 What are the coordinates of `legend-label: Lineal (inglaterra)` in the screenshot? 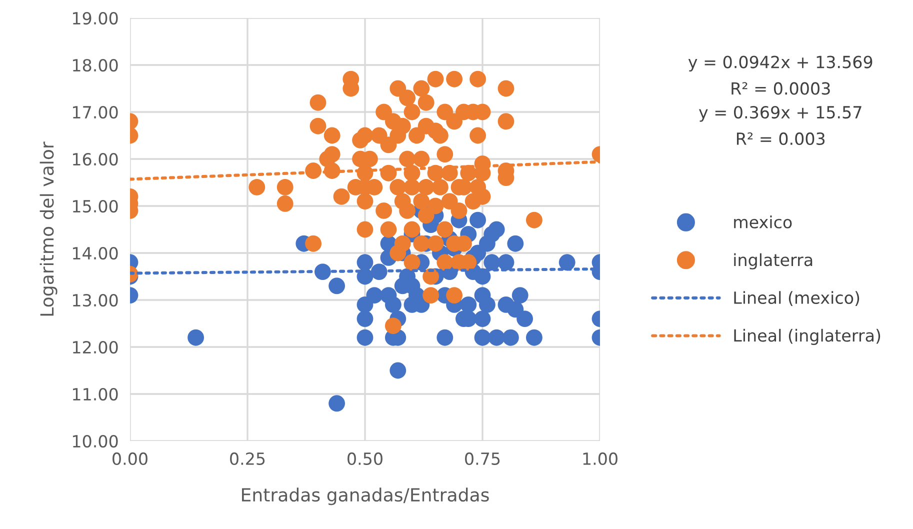 It's located at (807, 337).